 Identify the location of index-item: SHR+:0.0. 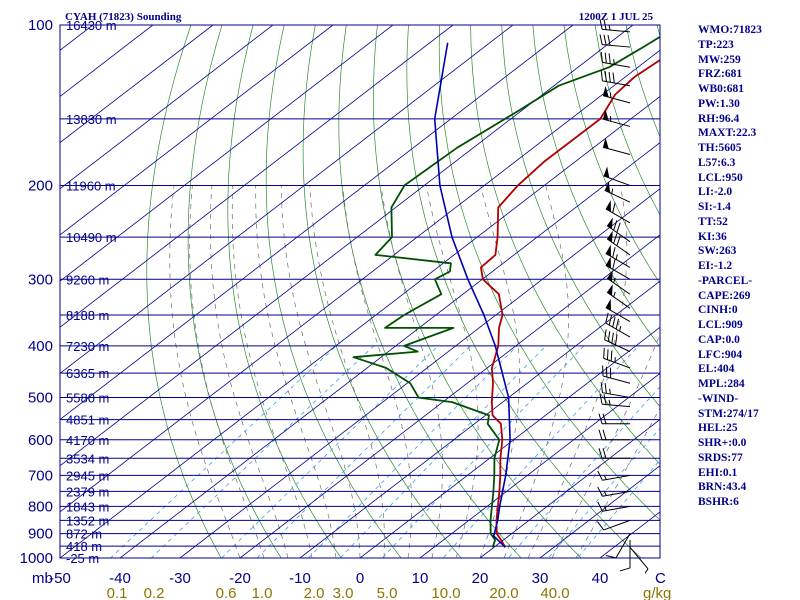
(722, 443).